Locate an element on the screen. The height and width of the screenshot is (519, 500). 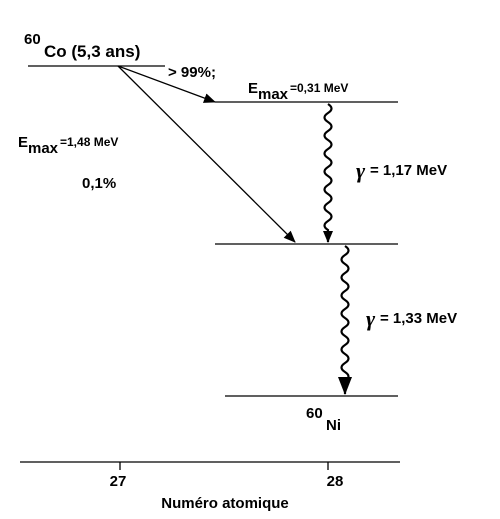
branch-intensity: 0,1% is located at coordinates (99, 183).